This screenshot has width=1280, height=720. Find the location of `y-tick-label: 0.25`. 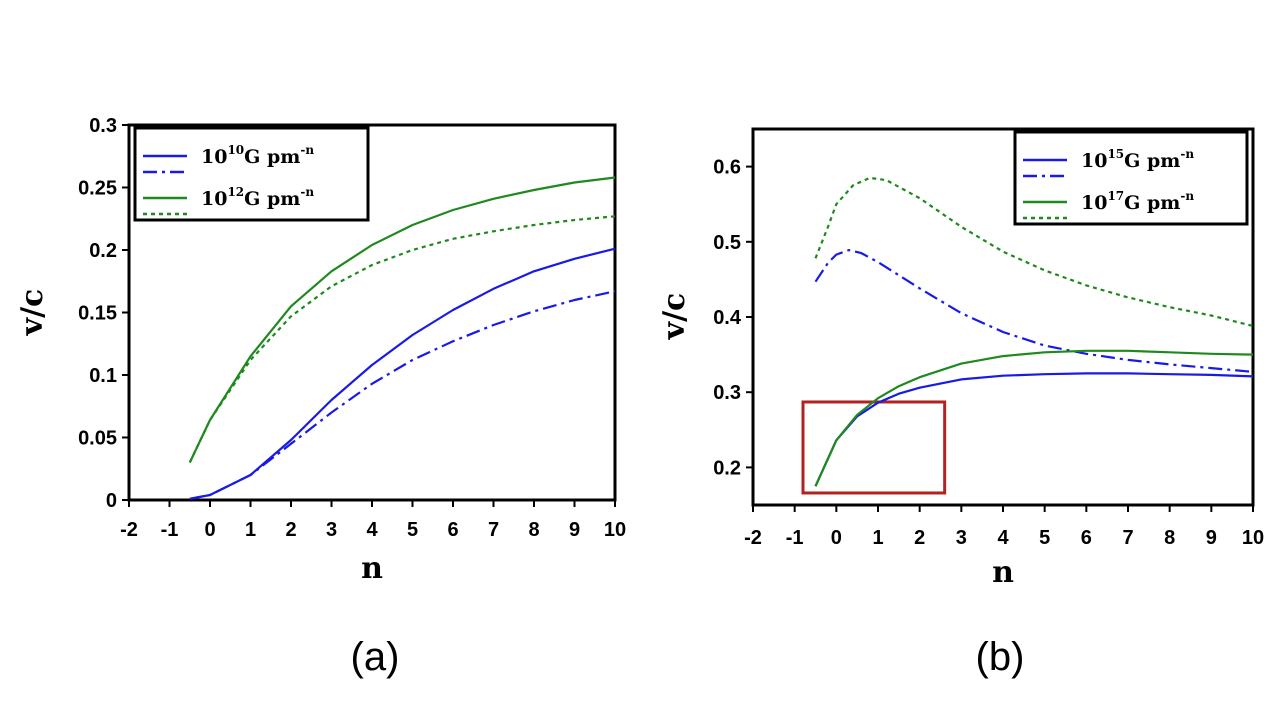

y-tick-label: 0.25 is located at coordinates (97, 189).